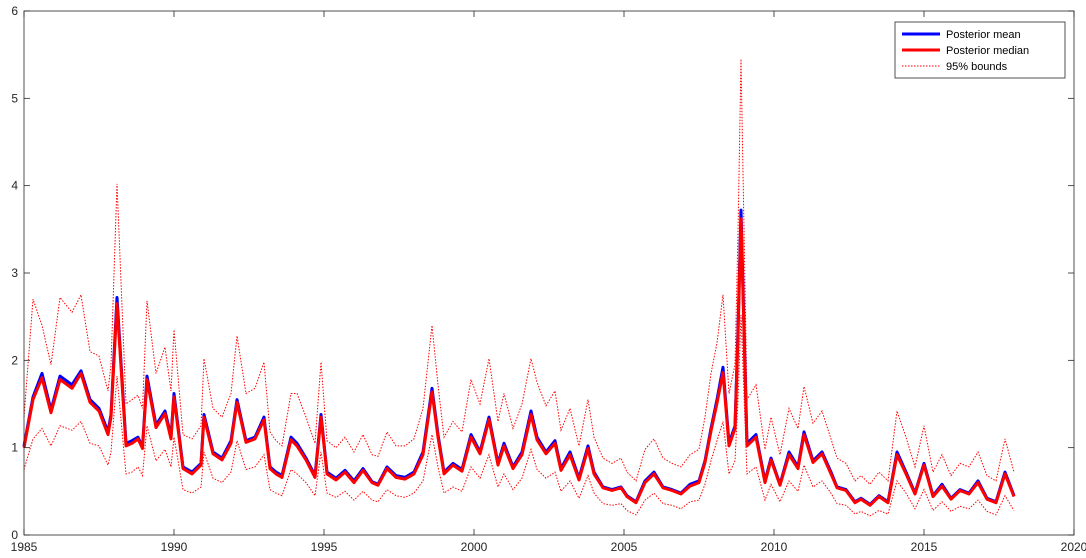 The height and width of the screenshot is (558, 1086). What do you see at coordinates (977, 67) in the screenshot?
I see `legend-label-bounds: 95% bounds` at bounding box center [977, 67].